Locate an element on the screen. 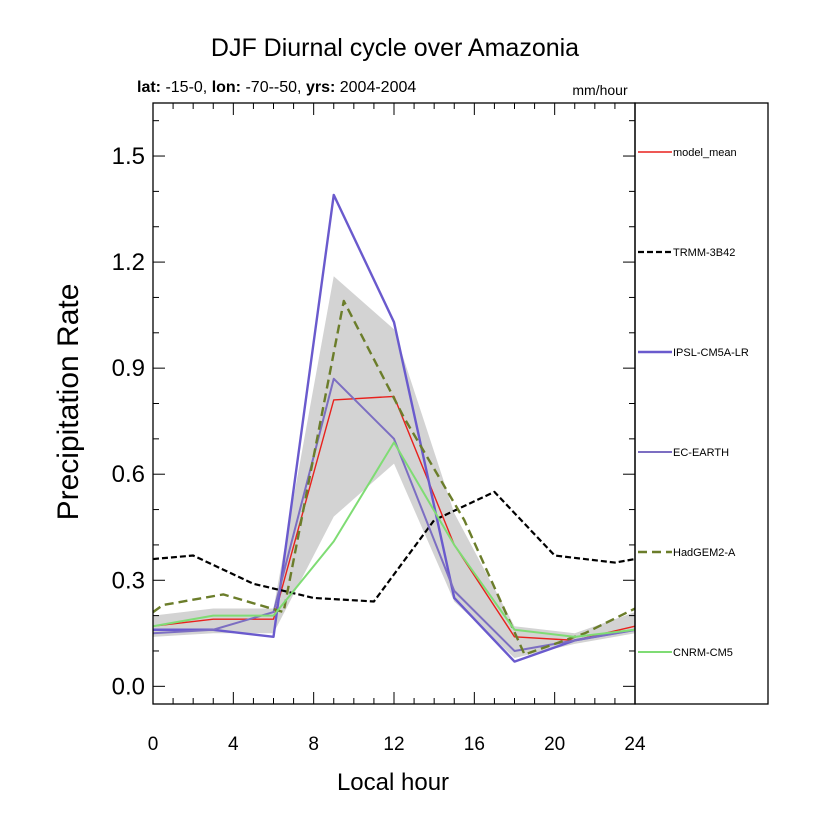 Image resolution: width=828 pixels, height=828 pixels. y-tick-label: 1.5 is located at coordinates (128, 156).